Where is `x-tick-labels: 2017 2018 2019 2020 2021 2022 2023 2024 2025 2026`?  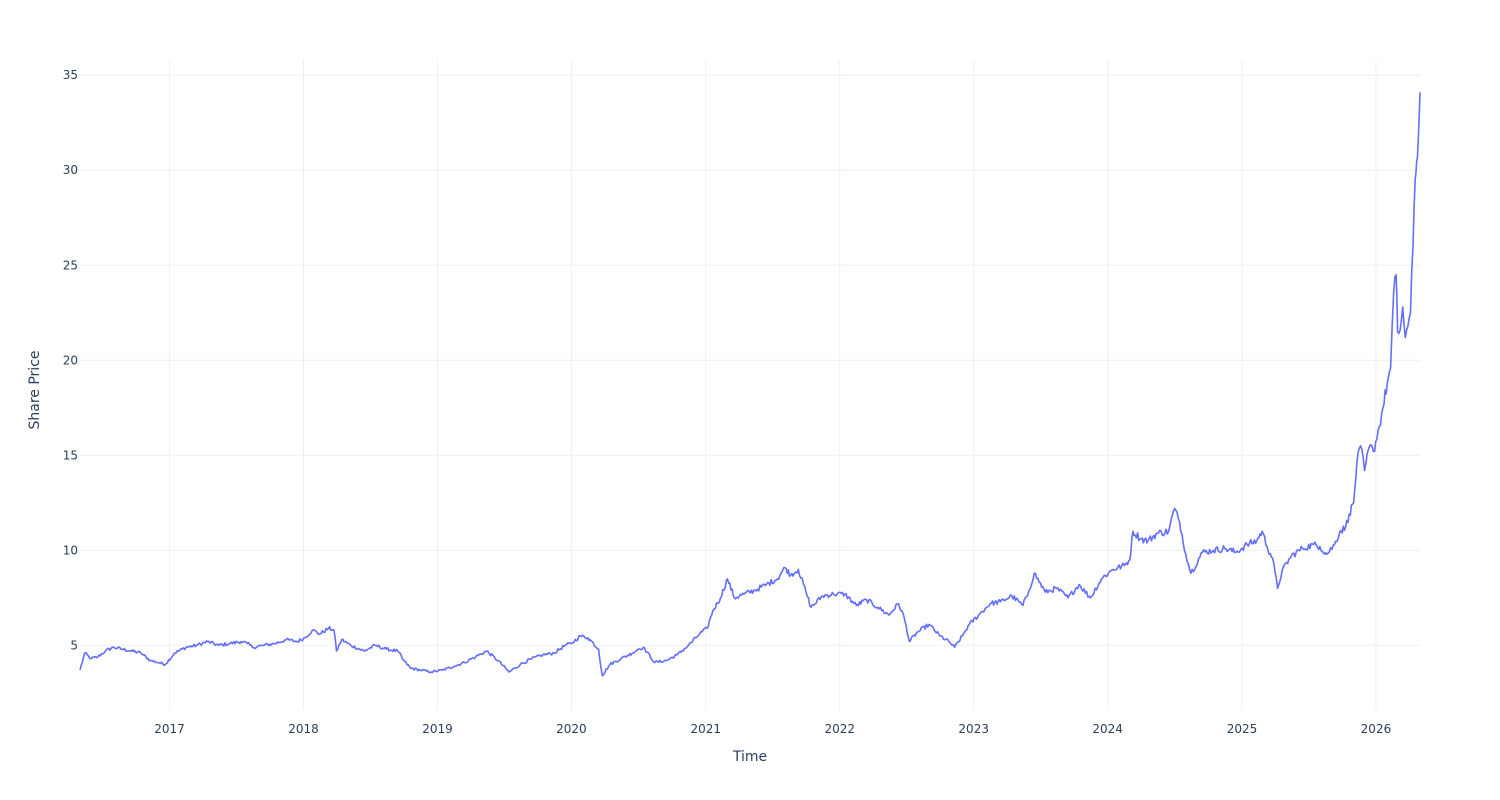
x-tick-labels: 2017 2018 2019 2020 2021 2022 2023 2024 2025 2026 is located at coordinates (772, 729).